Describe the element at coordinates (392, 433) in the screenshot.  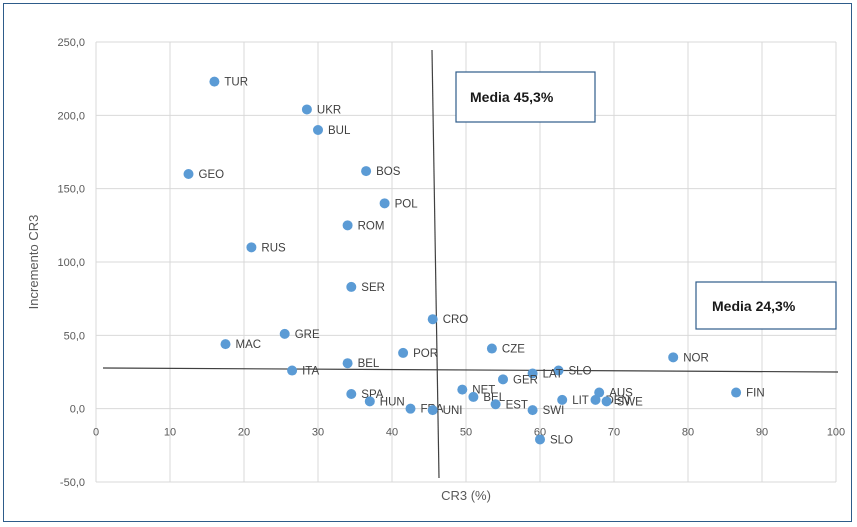
I see `x-tick-label: 40` at that location.